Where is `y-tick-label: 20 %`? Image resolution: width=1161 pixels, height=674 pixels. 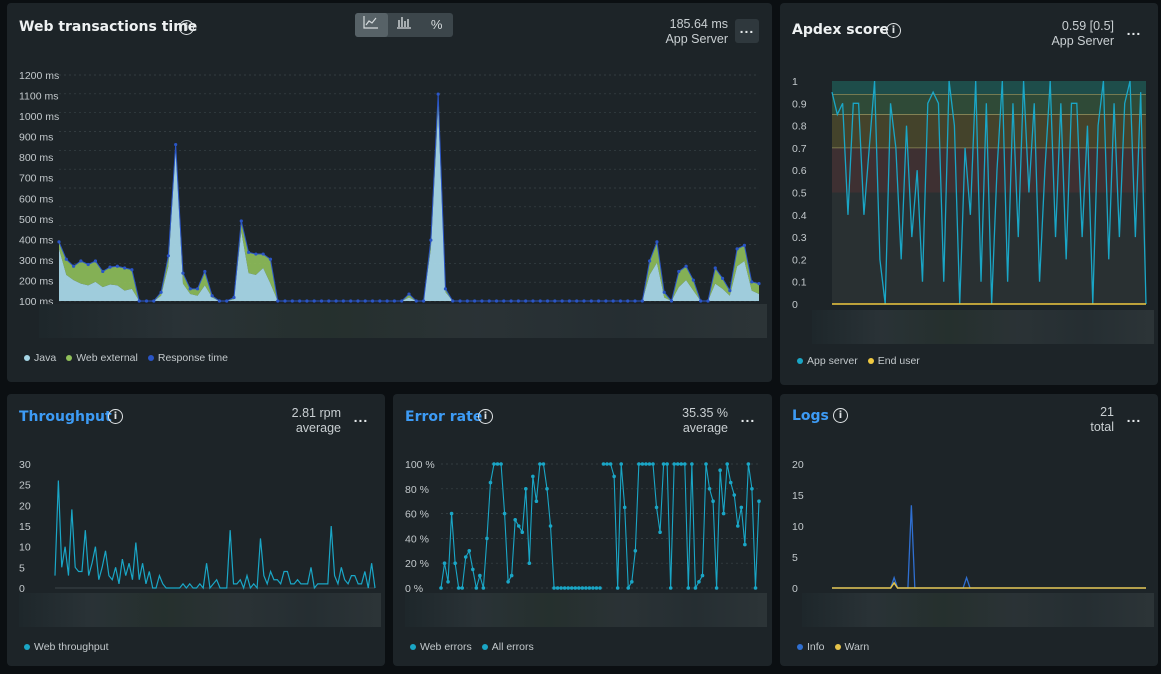
y-tick-label: 20 % is located at coordinates (417, 564).